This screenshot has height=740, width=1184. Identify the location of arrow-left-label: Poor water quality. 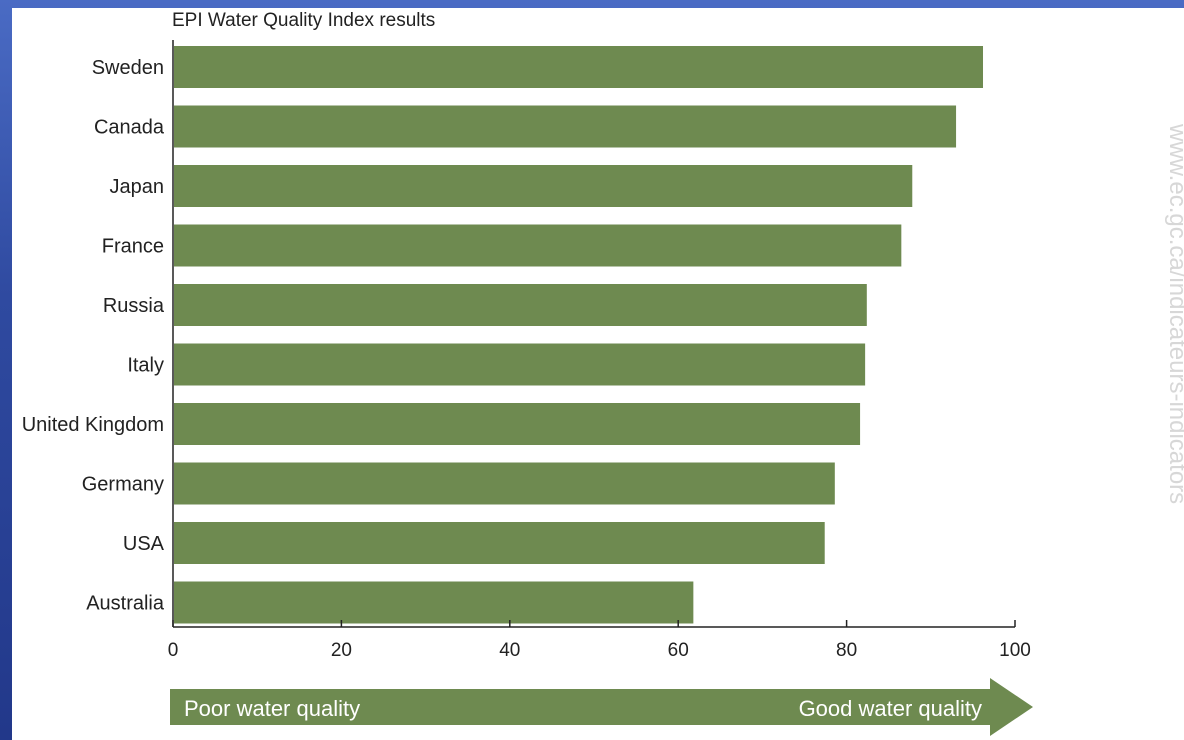
(272, 708).